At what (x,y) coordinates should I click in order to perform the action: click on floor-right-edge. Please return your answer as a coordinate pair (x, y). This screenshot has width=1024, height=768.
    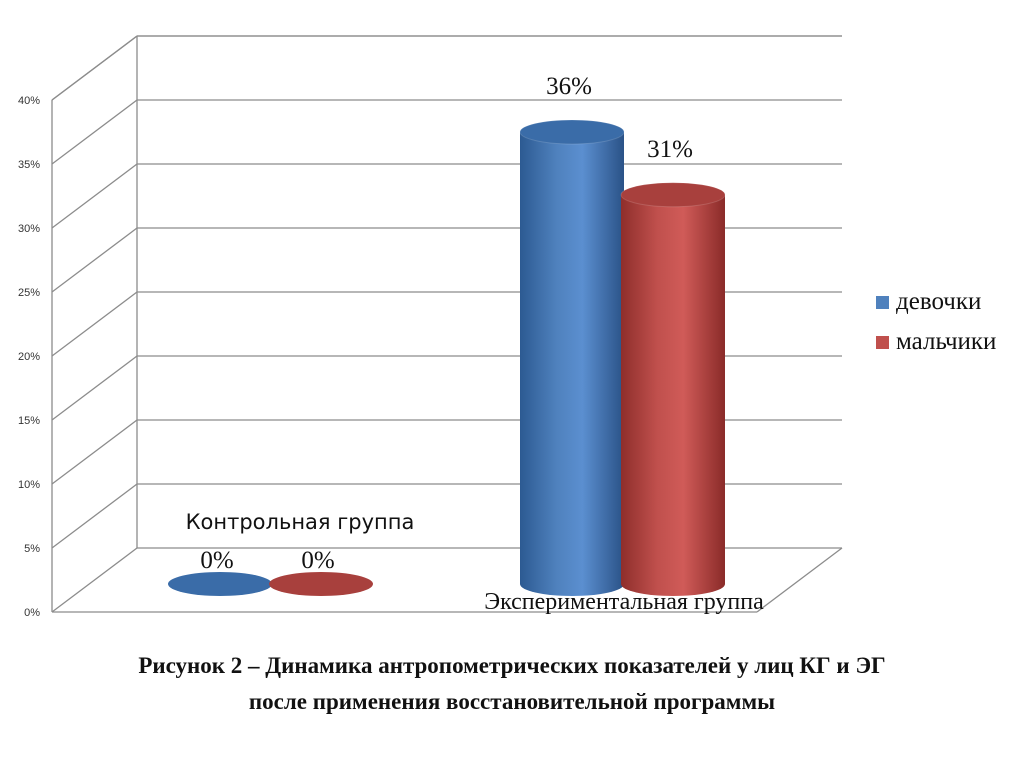
    Looking at the image, I should click on (799, 580).